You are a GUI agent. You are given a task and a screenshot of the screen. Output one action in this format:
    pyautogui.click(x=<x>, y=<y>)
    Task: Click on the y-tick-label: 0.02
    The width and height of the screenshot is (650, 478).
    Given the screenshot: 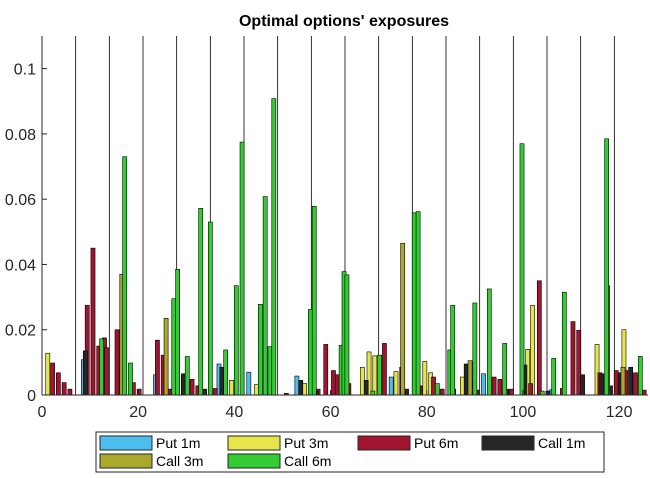 What is the action you would take?
    pyautogui.click(x=20, y=331)
    